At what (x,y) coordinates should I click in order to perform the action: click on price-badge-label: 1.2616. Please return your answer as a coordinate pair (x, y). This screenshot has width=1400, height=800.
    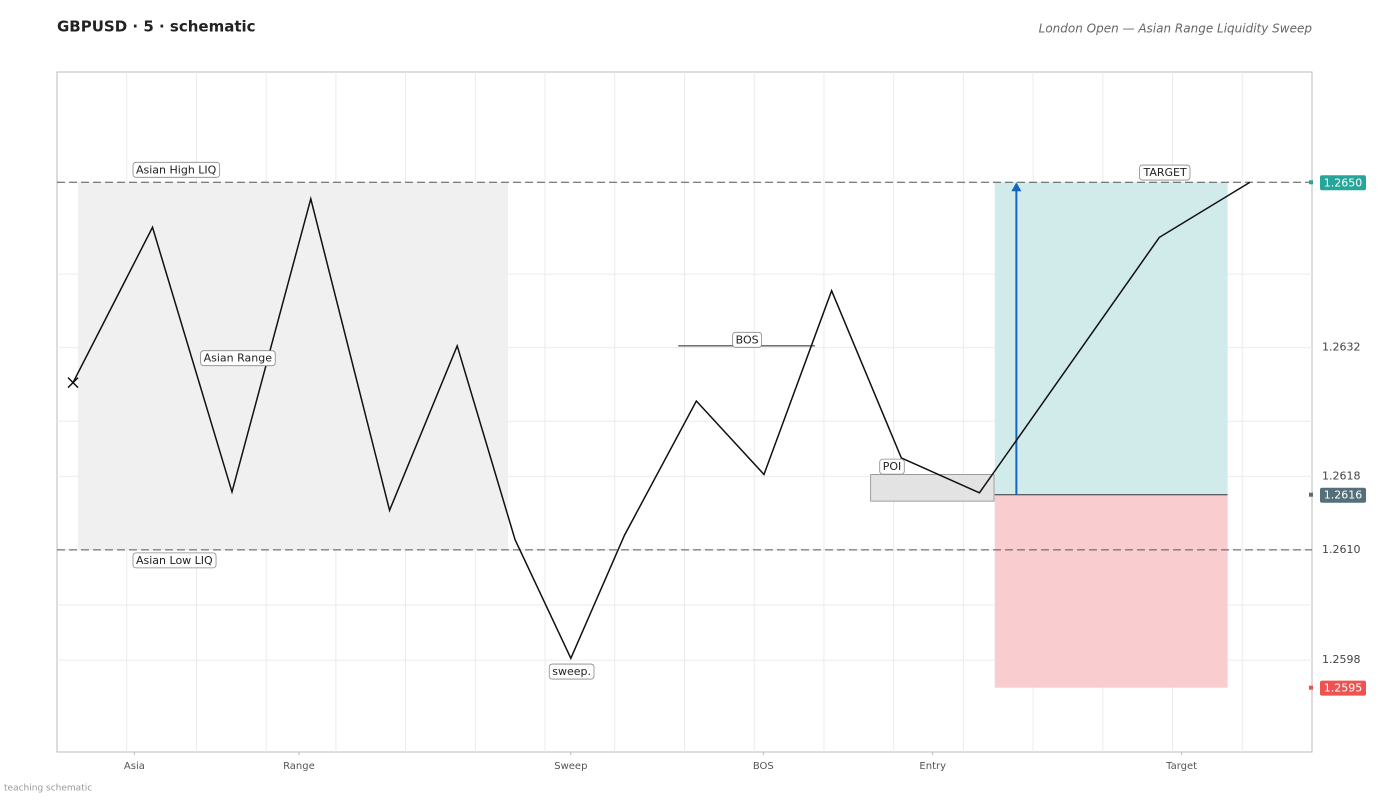
    Looking at the image, I should click on (1343, 495).